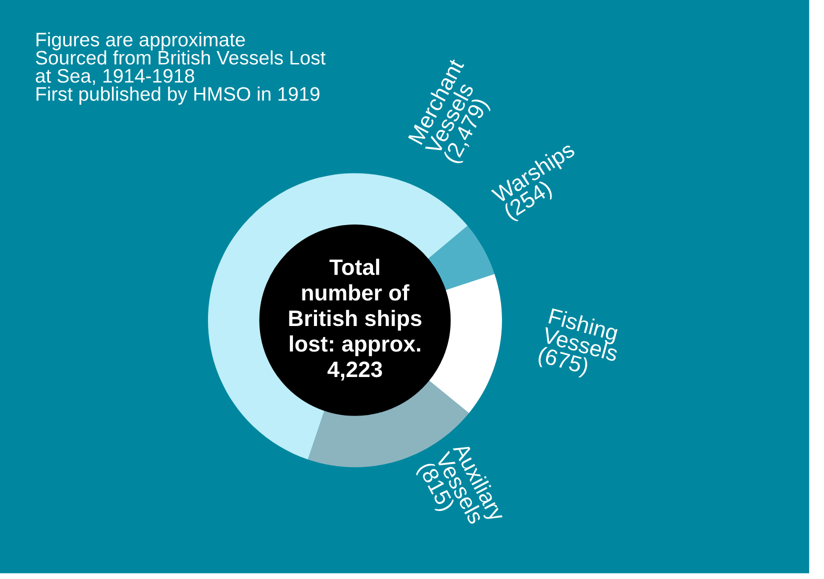  What do you see at coordinates (181, 68) in the screenshot?
I see `text: Figures are approximate Sourced from British Vessels Lost at Sea, 1914-1918 First published by HMSO in 1919` at bounding box center [181, 68].